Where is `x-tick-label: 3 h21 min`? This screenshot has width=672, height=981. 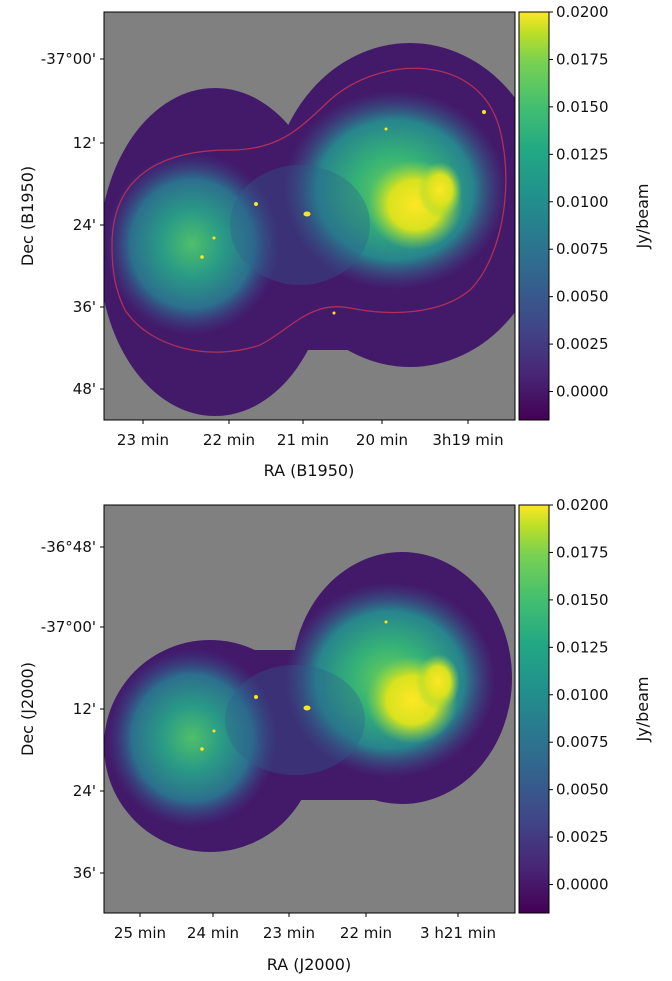 x-tick-label: 3 h21 min is located at coordinates (458, 933).